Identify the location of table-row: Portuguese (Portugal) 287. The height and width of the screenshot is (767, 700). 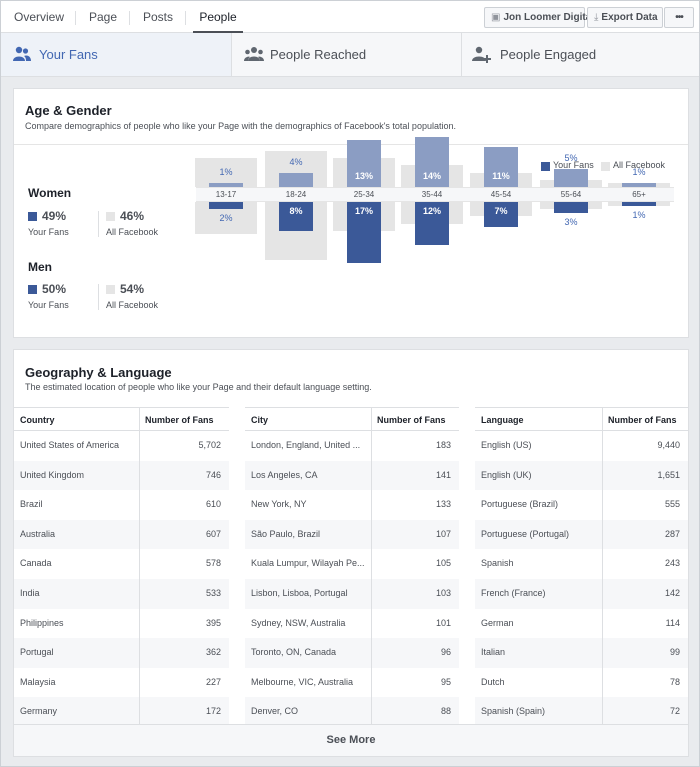
(581, 534).